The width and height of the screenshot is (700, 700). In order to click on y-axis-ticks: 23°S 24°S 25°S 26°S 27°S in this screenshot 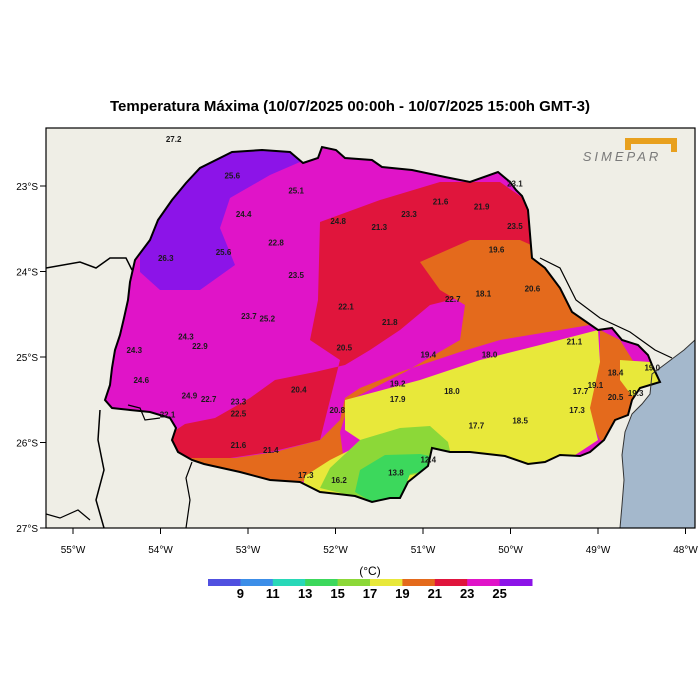, I will do `click(31, 358)`.